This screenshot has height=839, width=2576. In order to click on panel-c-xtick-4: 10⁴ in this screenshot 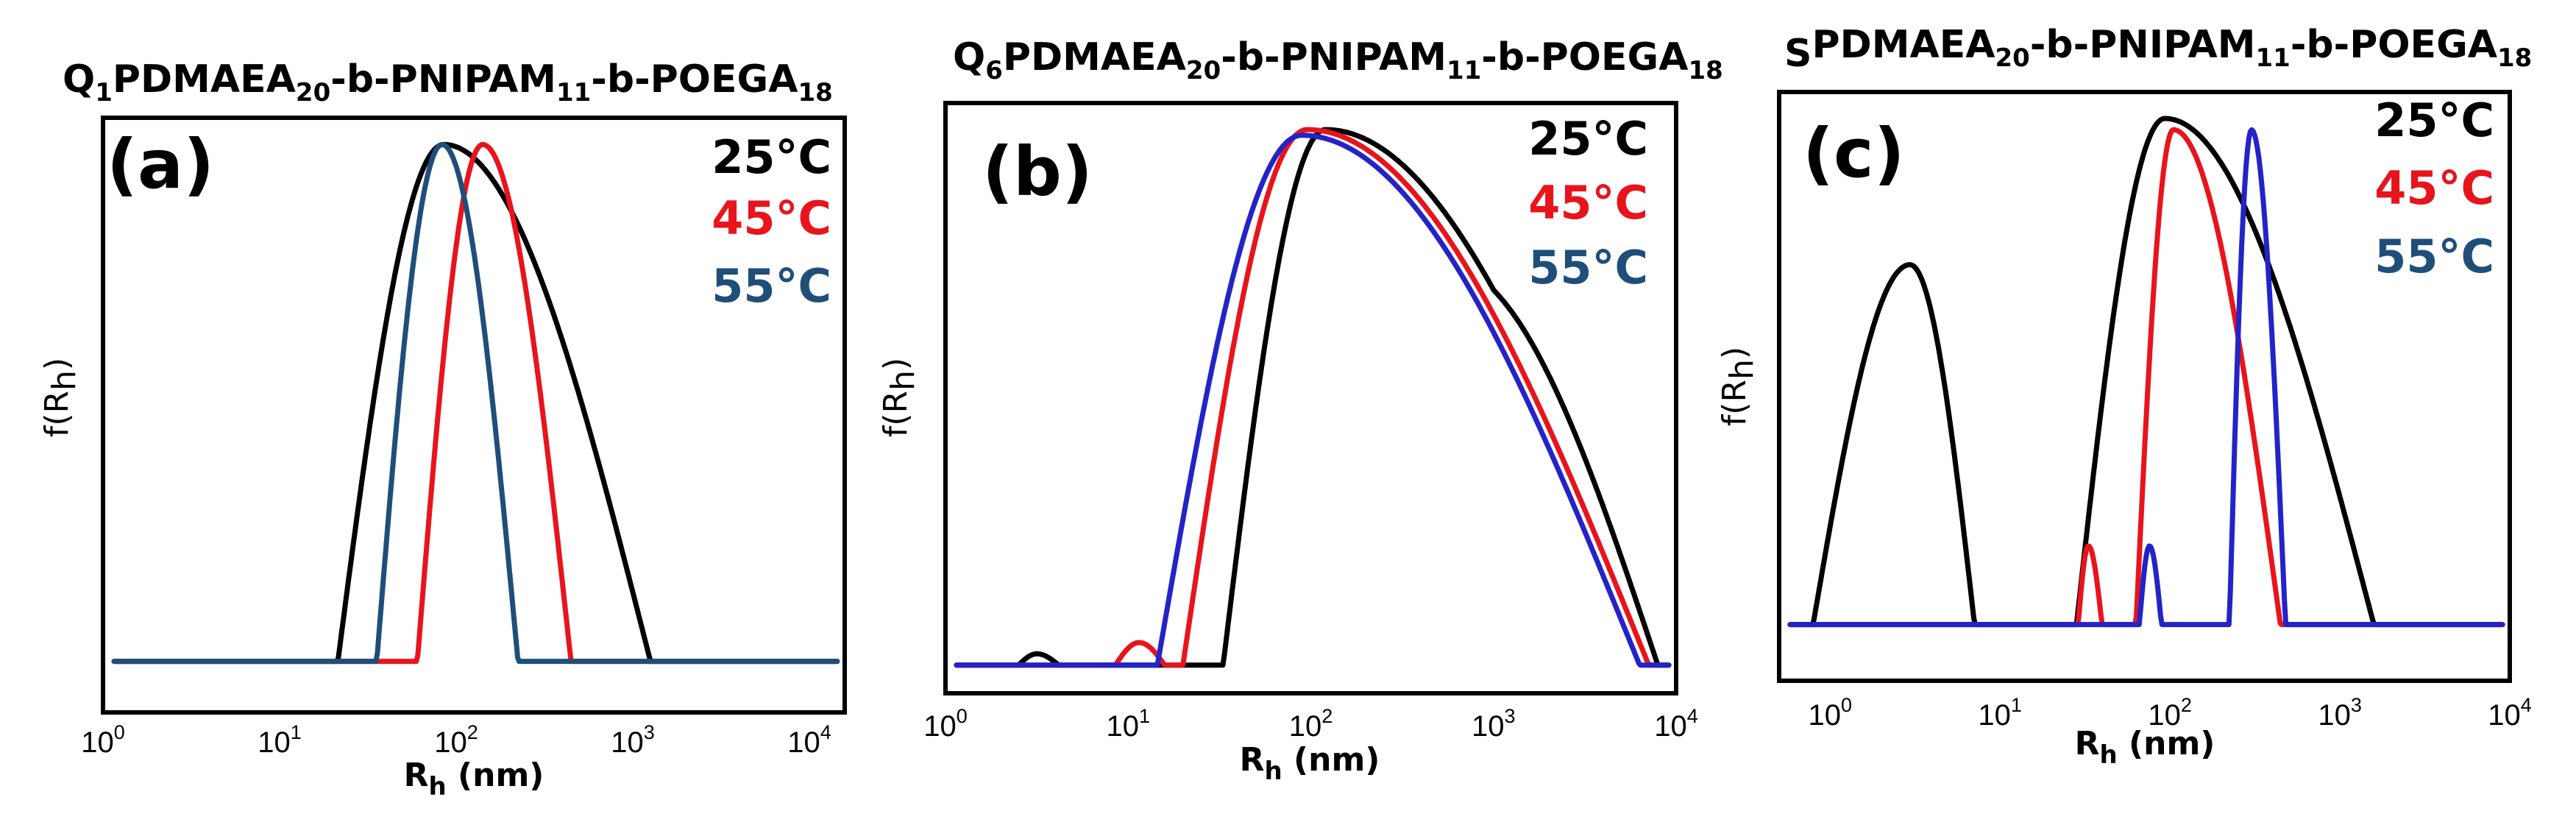, I will do `click(2510, 713)`.